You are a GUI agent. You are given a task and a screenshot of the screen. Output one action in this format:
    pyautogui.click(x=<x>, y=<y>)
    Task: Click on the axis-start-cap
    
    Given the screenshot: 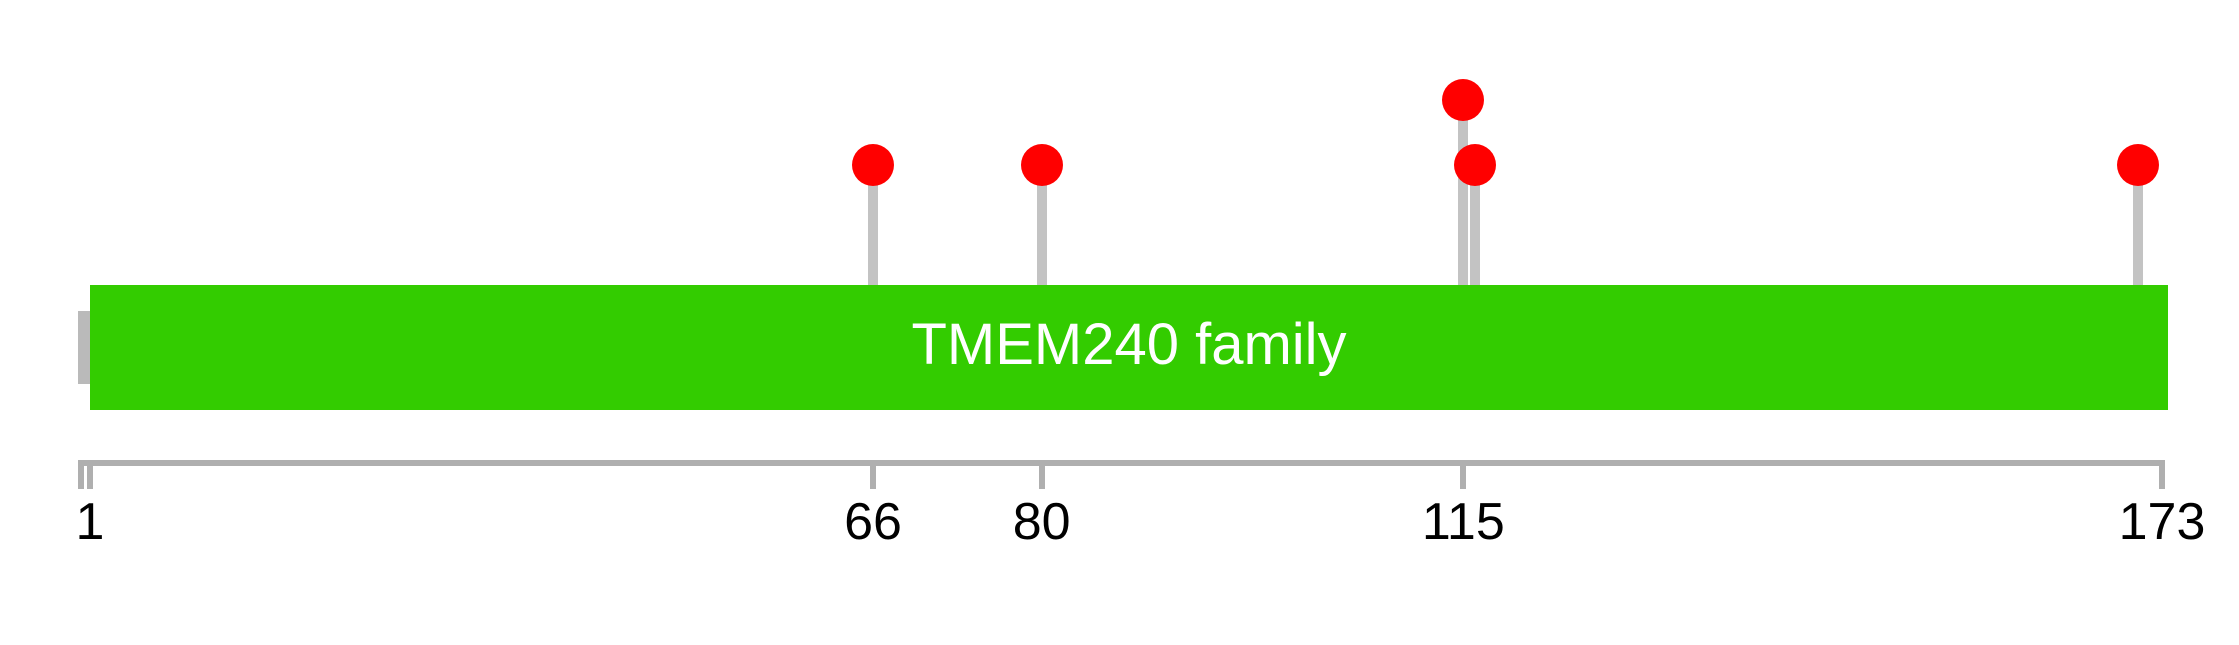 What is the action you would take?
    pyautogui.click(x=80, y=477)
    